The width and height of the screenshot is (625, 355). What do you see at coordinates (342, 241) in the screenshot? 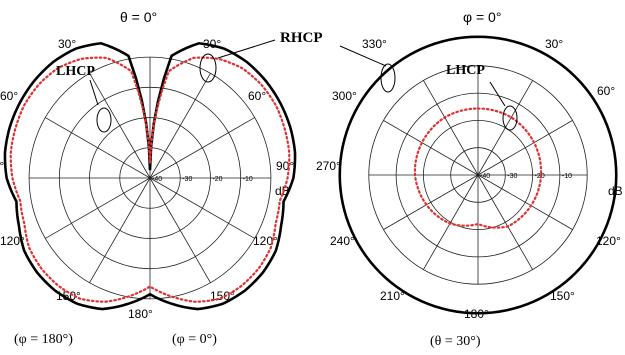
I see `angle-label-a240: 240°` at bounding box center [342, 241].